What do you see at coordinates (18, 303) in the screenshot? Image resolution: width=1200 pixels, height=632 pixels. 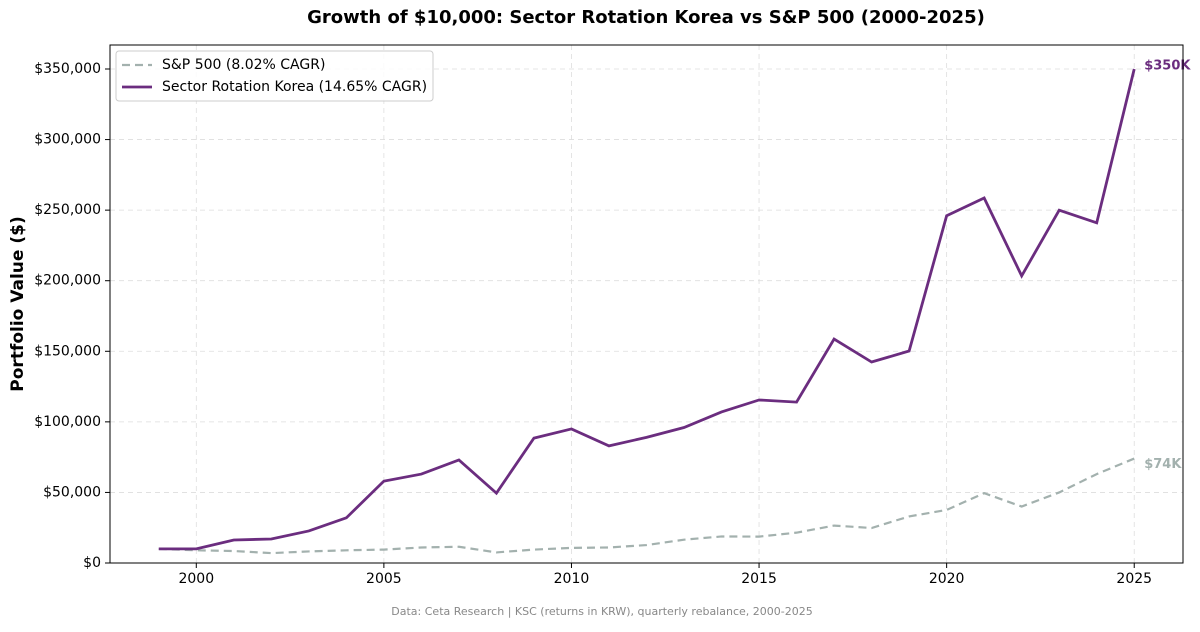 I see `y-axis-label: Portfolio Value ($)` at bounding box center [18, 303].